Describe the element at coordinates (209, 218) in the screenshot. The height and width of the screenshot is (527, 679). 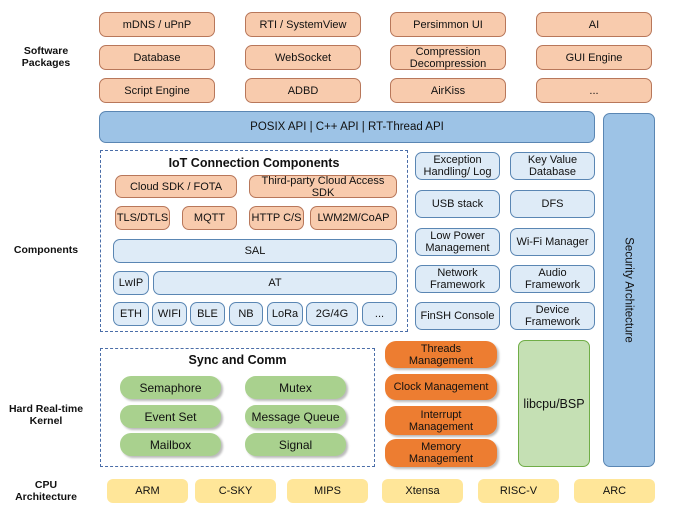
I see `iot-component: MQTT` at that location.